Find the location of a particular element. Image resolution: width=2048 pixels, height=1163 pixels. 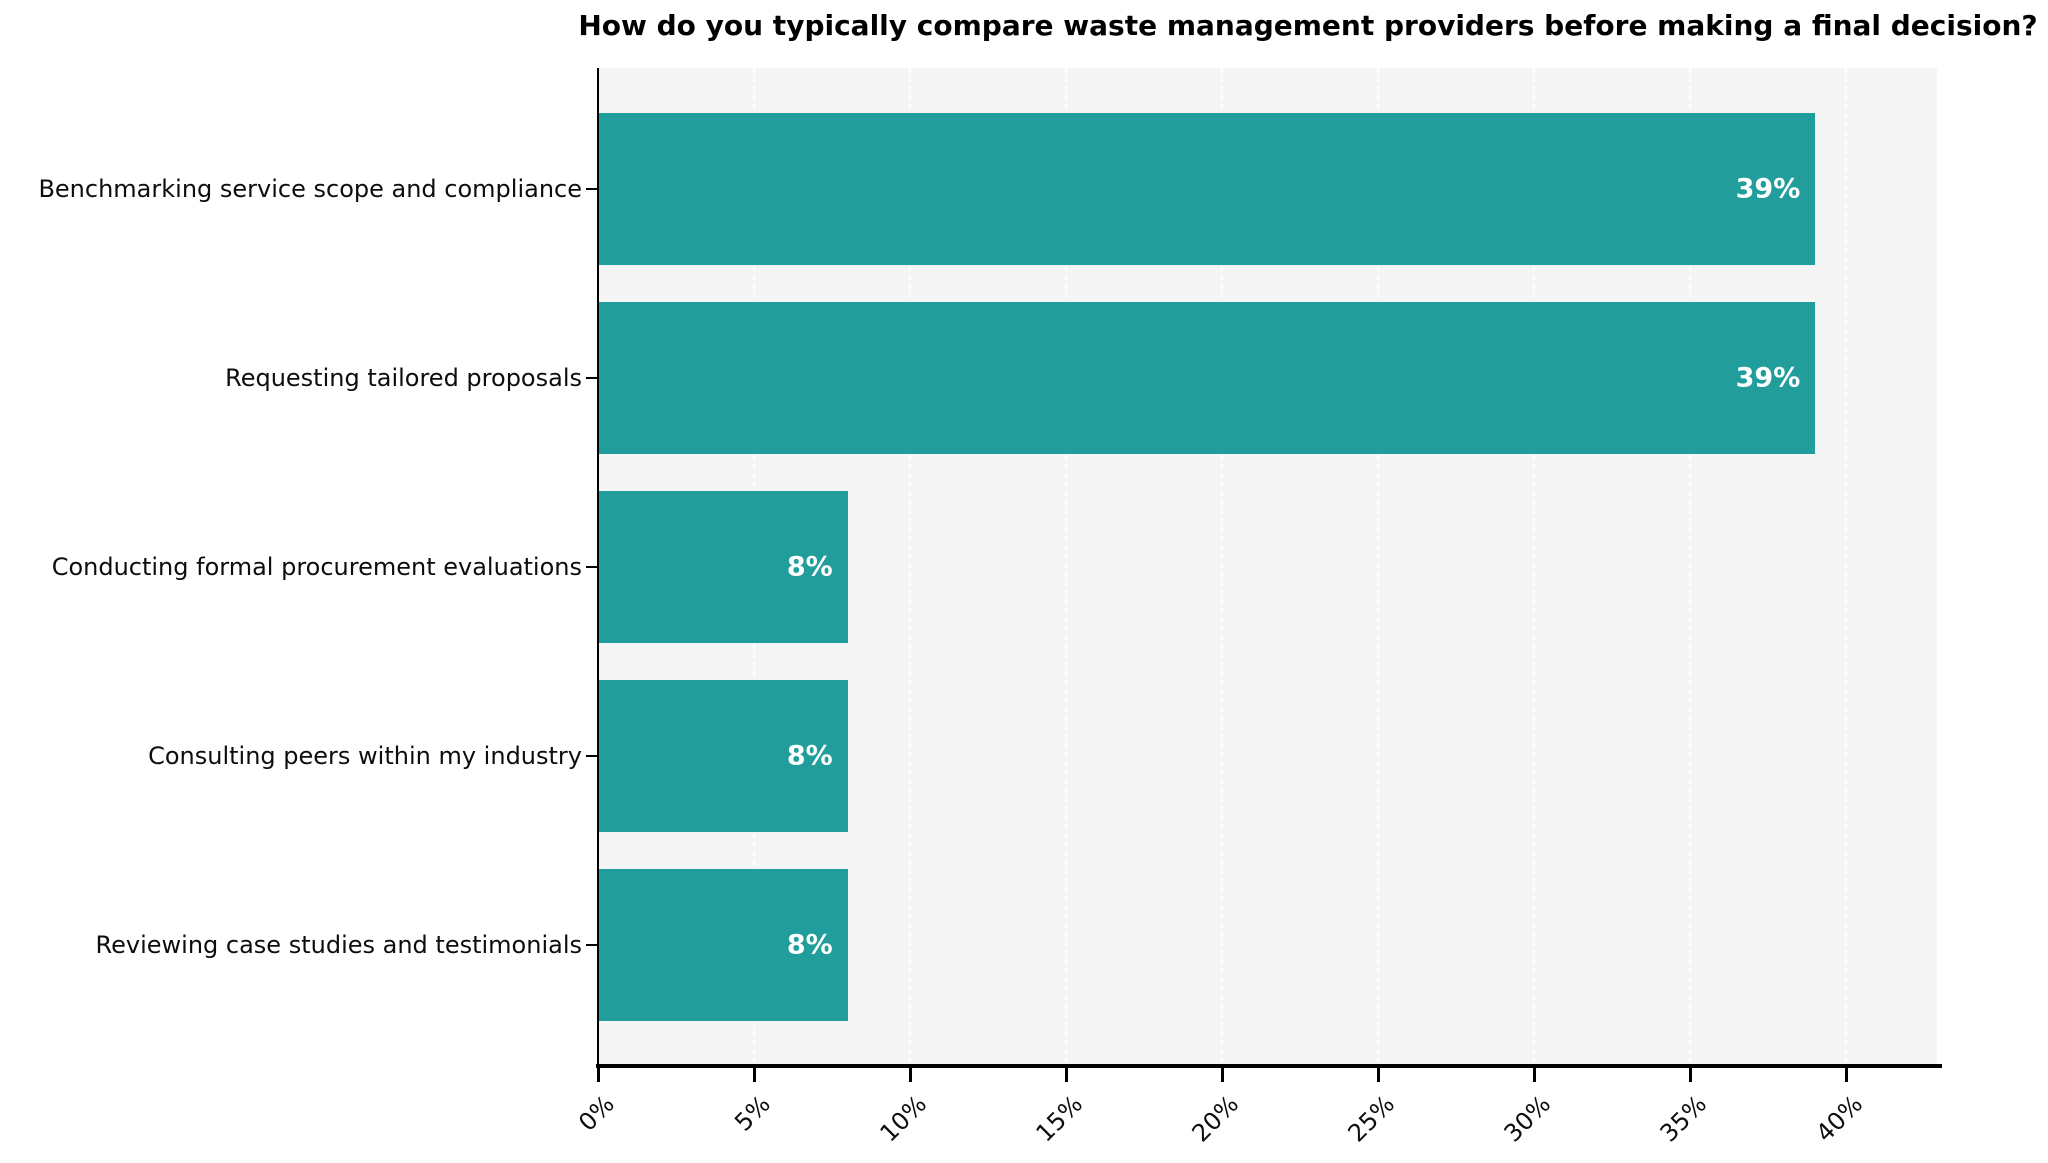

x-tick-label: 20% is located at coordinates (1215, 1119).